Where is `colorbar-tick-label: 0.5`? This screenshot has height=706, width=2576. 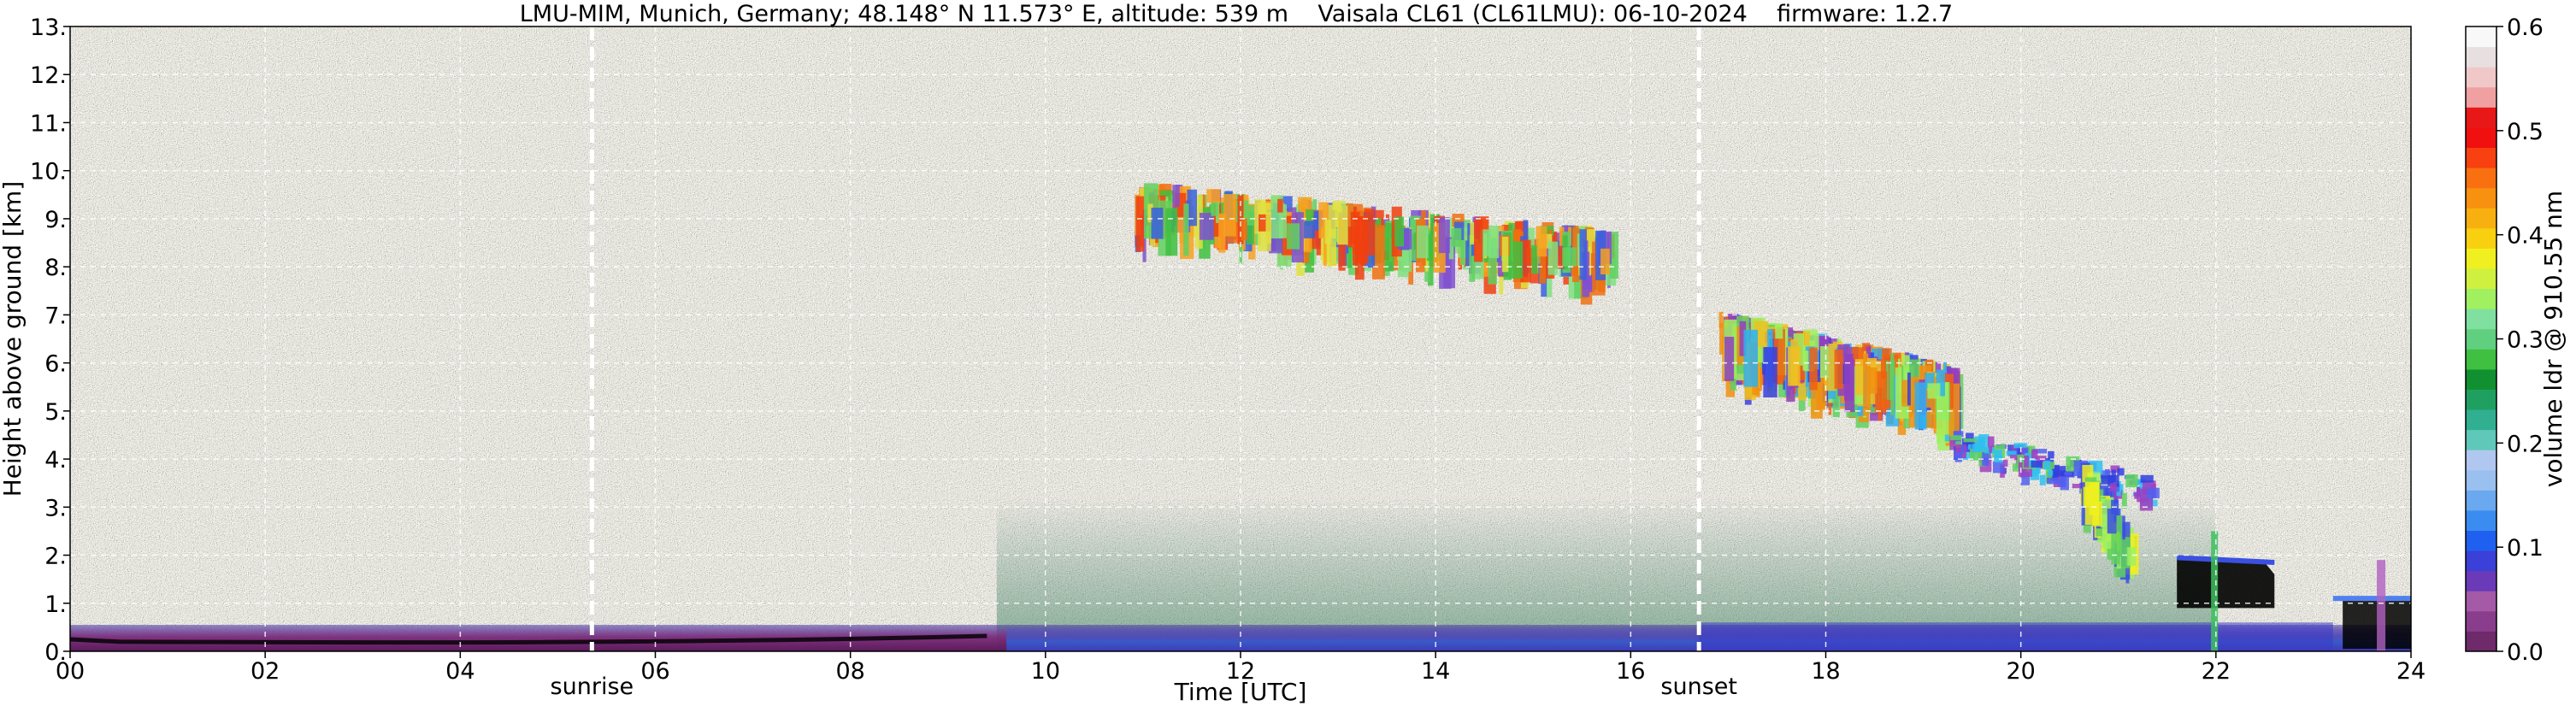 colorbar-tick-label: 0.5 is located at coordinates (2525, 132).